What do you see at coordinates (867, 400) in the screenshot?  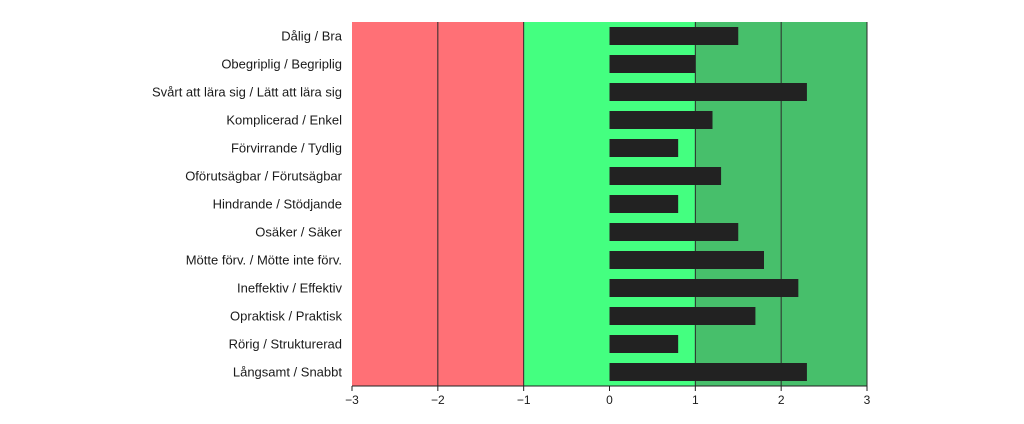 I see `x-tick-label: 3` at bounding box center [867, 400].